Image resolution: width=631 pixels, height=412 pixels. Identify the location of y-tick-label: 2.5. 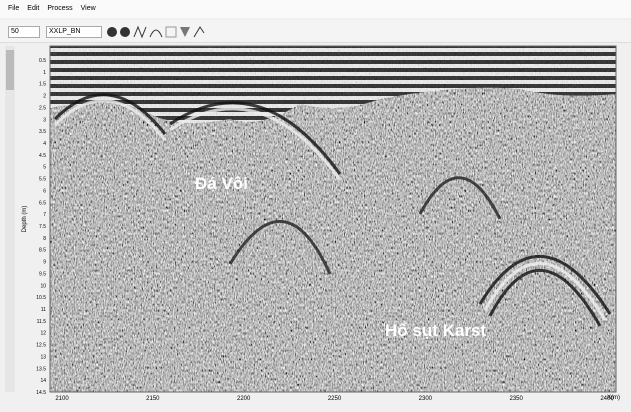
(42, 108).